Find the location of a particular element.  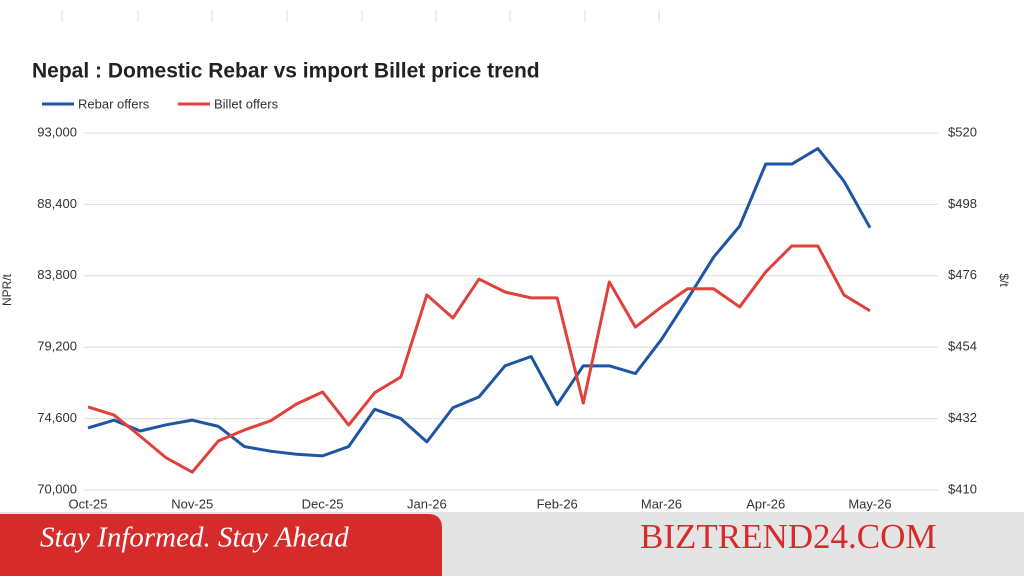

y2-tick-label: $454 is located at coordinates (962, 346).